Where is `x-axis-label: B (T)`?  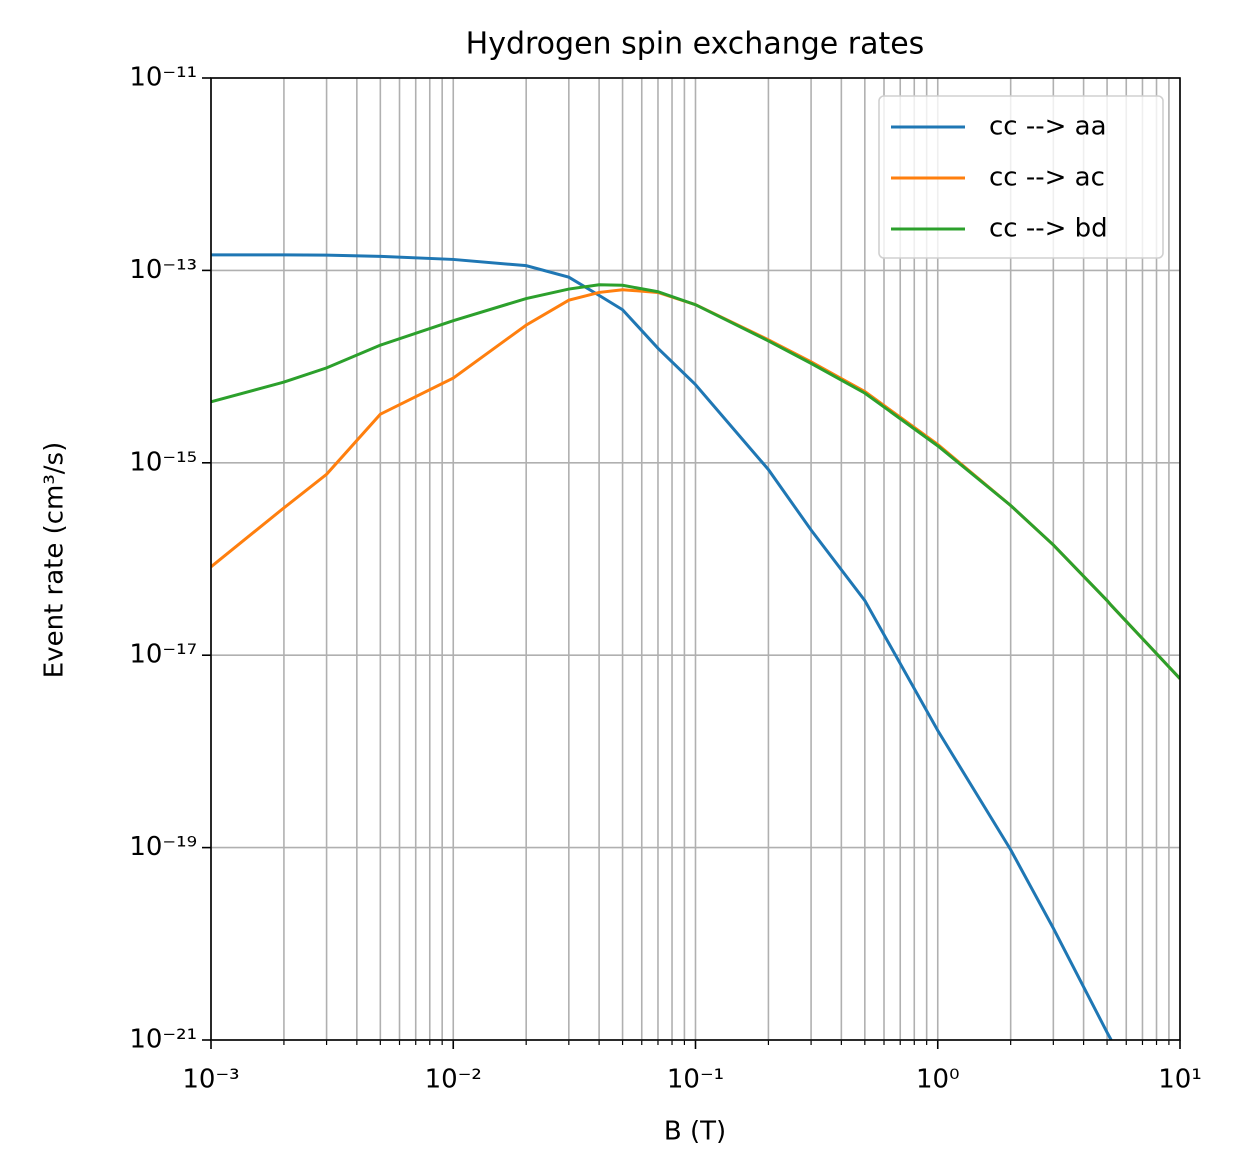 x-axis-label: B (T) is located at coordinates (695, 1132).